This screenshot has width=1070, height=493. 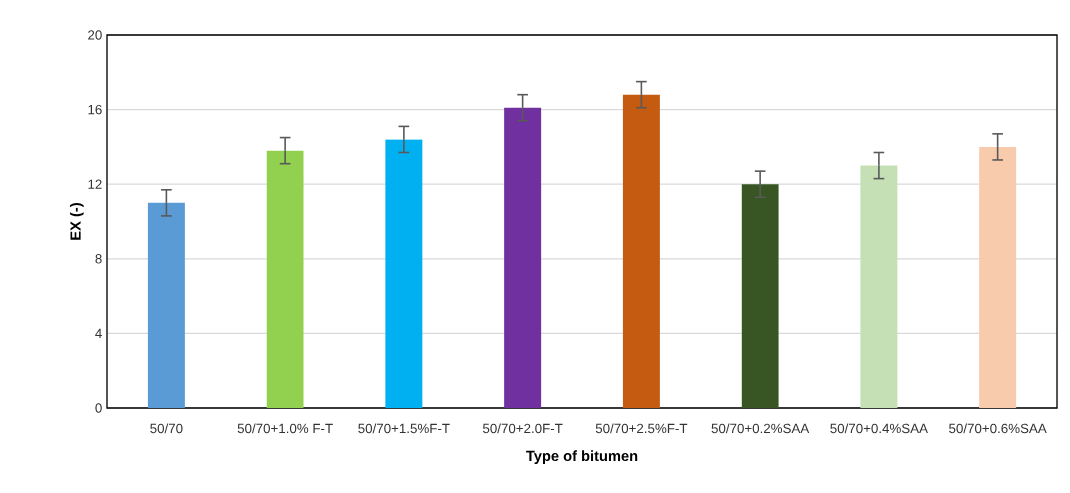 I want to click on x-tick-label: 50/70+0.2%SAA, so click(x=760, y=428).